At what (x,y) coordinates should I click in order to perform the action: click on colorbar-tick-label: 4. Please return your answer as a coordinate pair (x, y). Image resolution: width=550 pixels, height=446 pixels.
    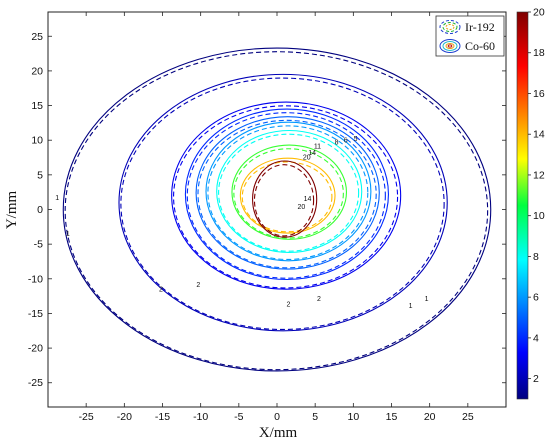
    Looking at the image, I should click on (536, 338).